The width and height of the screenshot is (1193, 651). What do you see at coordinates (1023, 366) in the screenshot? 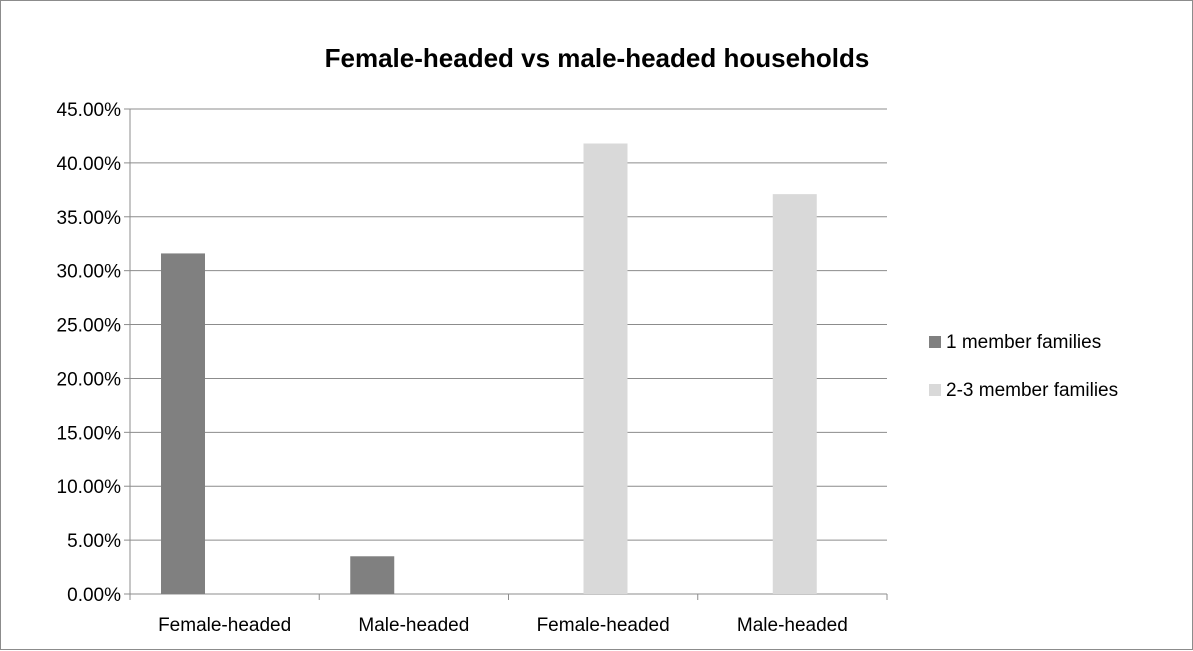
I see `legend: 1 member families 2-3 member families` at bounding box center [1023, 366].